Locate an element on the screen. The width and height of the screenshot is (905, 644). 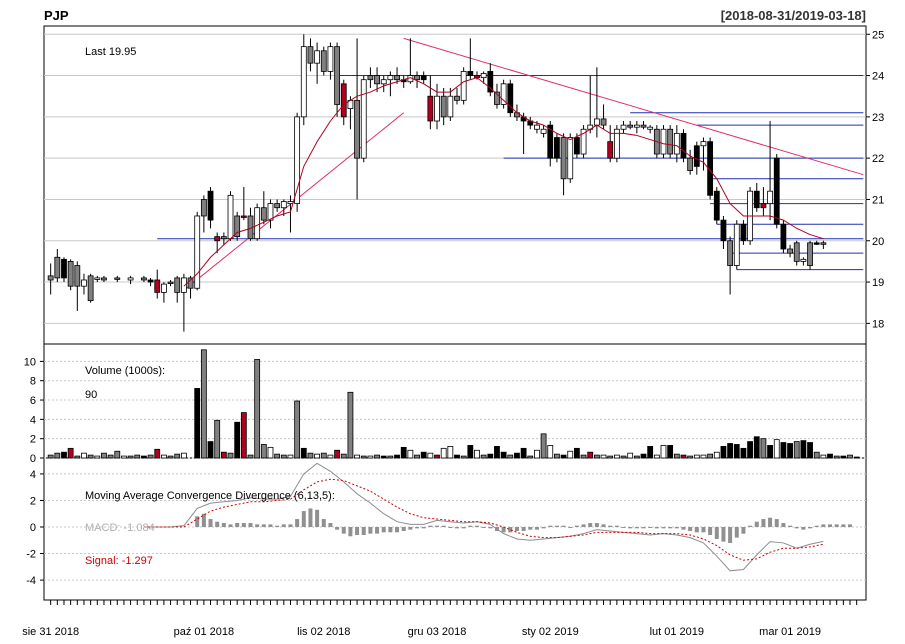
x-axis-date-label: gru 03 2018 is located at coordinates (437, 632).